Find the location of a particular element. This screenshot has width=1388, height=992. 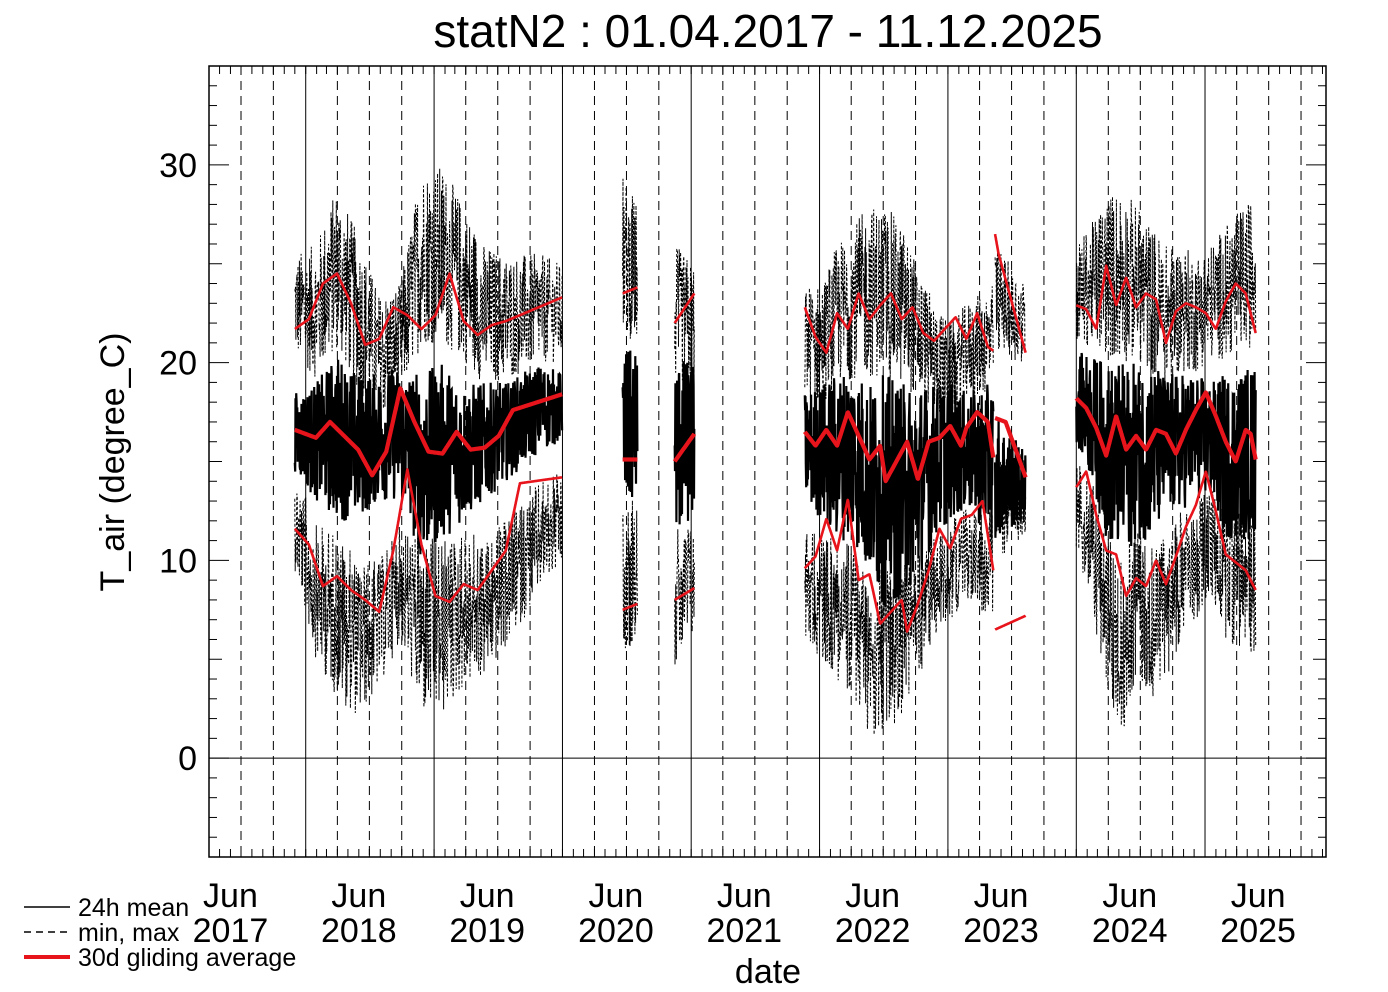

x-tick-year-label: 2024 is located at coordinates (1130, 931).